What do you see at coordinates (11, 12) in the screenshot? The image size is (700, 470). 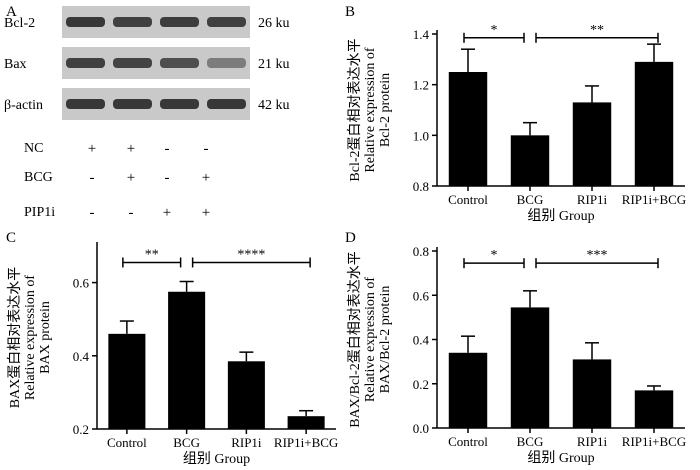 I see `panel-a-letter: A` at bounding box center [11, 12].